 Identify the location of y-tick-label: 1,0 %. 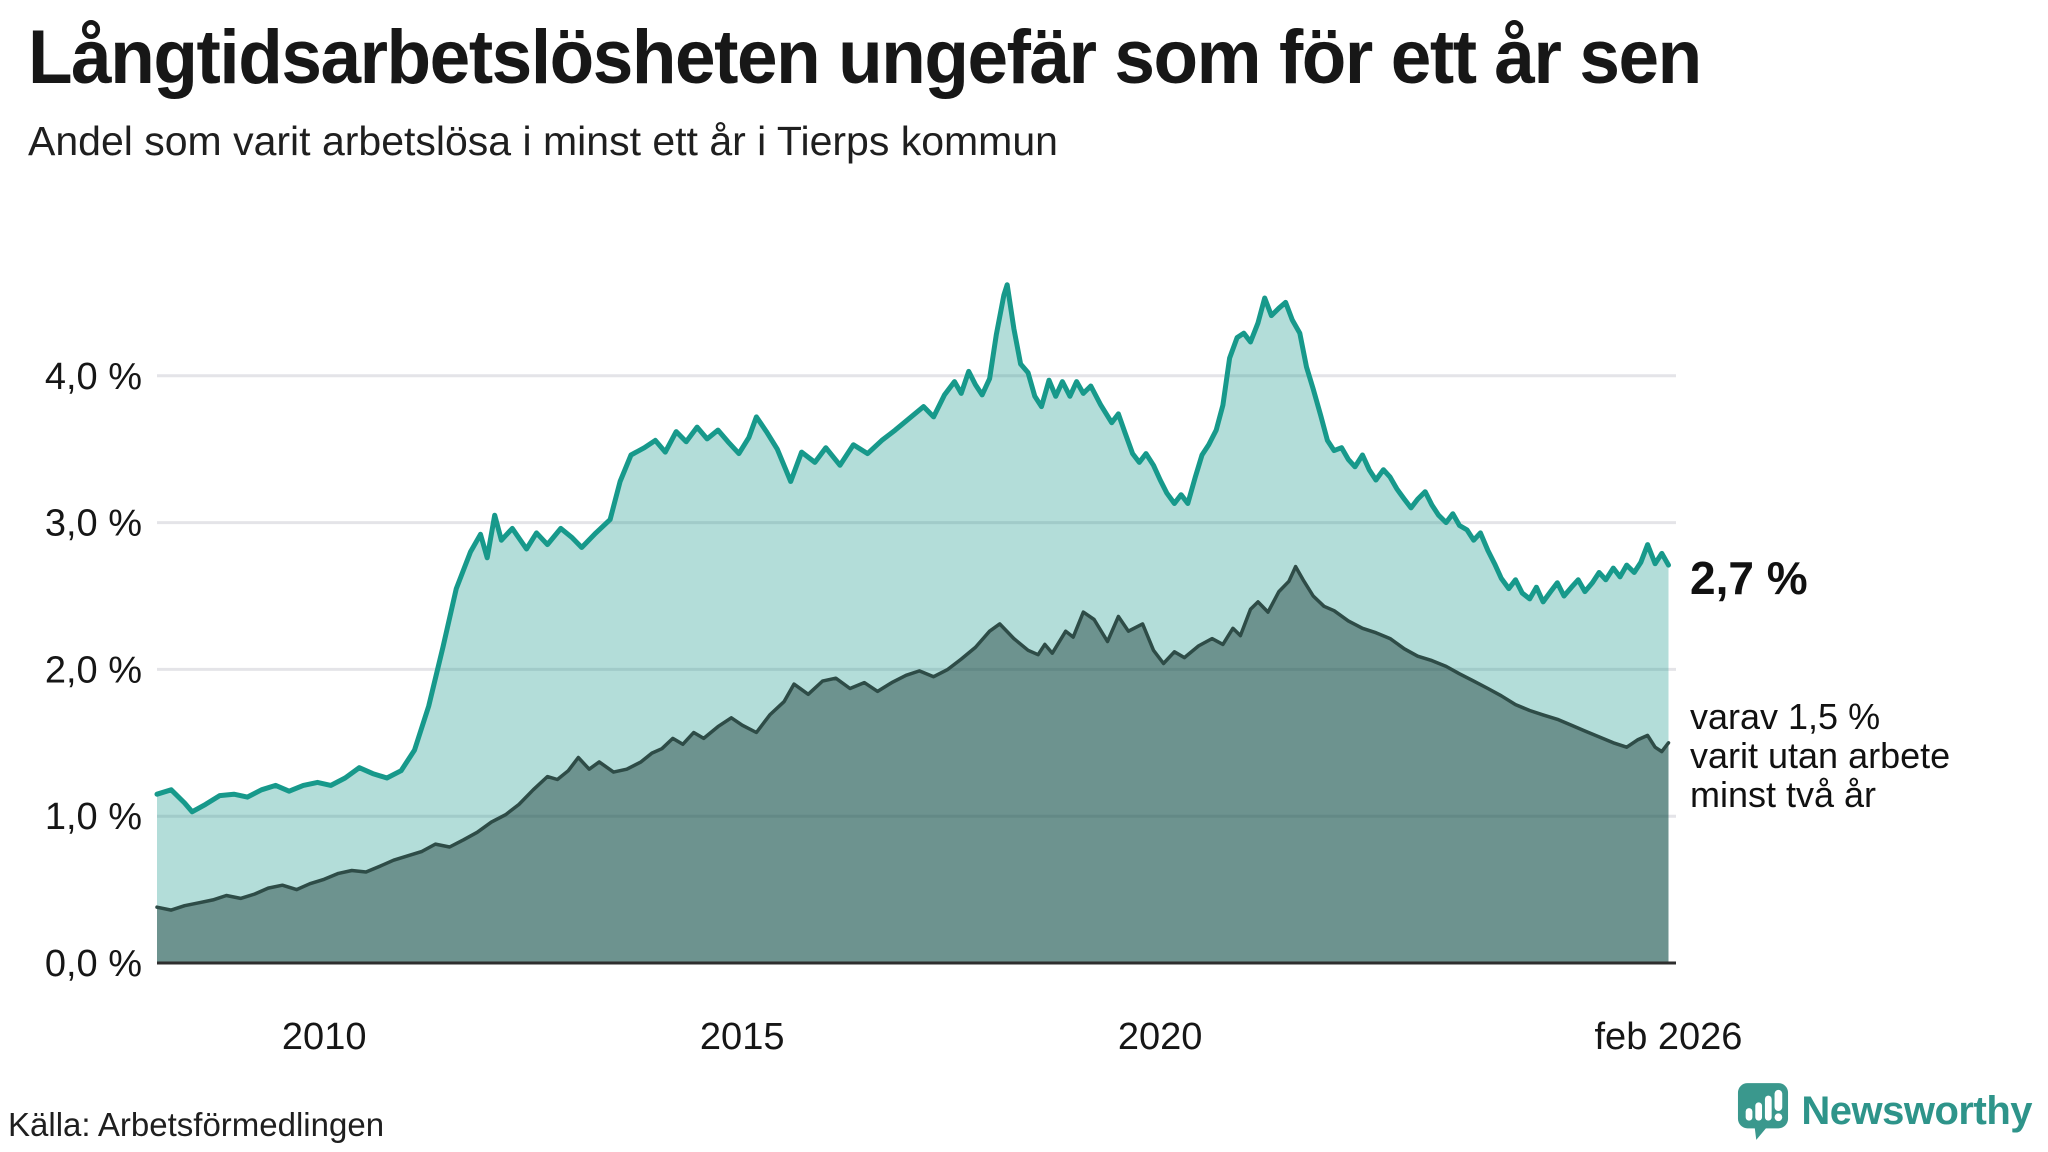
(93, 817).